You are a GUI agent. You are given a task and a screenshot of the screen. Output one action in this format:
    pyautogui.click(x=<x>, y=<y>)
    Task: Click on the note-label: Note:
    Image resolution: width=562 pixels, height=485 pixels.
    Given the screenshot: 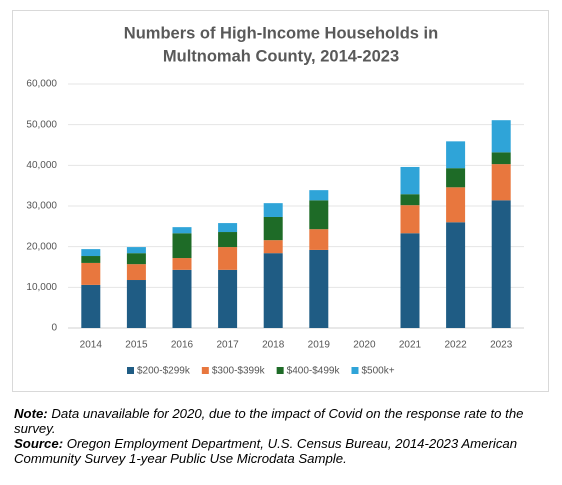 What is the action you would take?
    pyautogui.click(x=31, y=413)
    